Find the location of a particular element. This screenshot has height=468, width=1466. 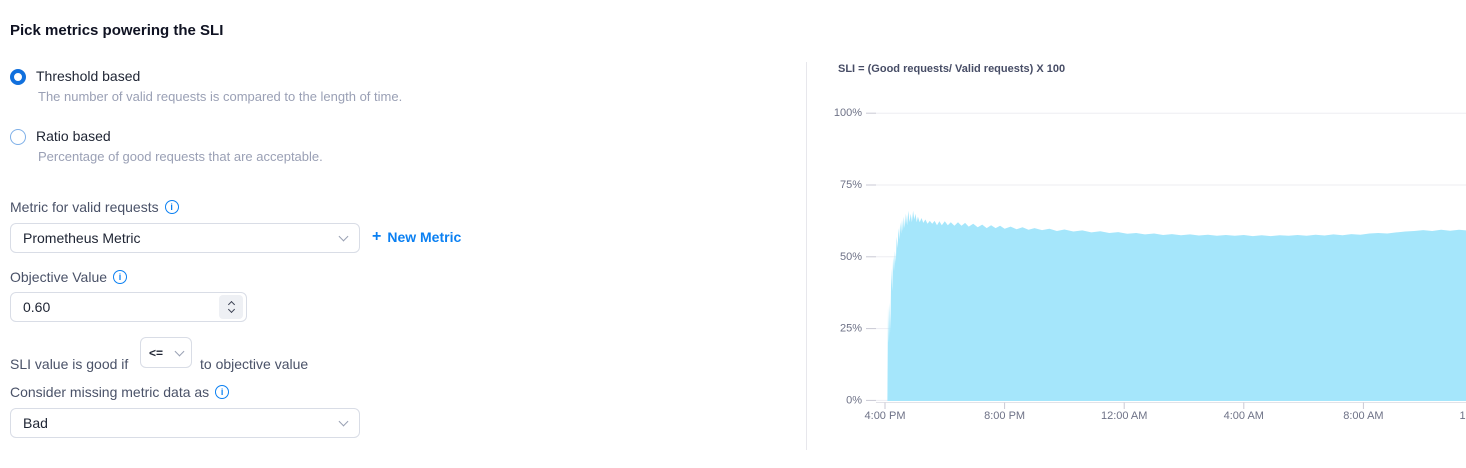

radio-selected-icon is located at coordinates (18, 77).